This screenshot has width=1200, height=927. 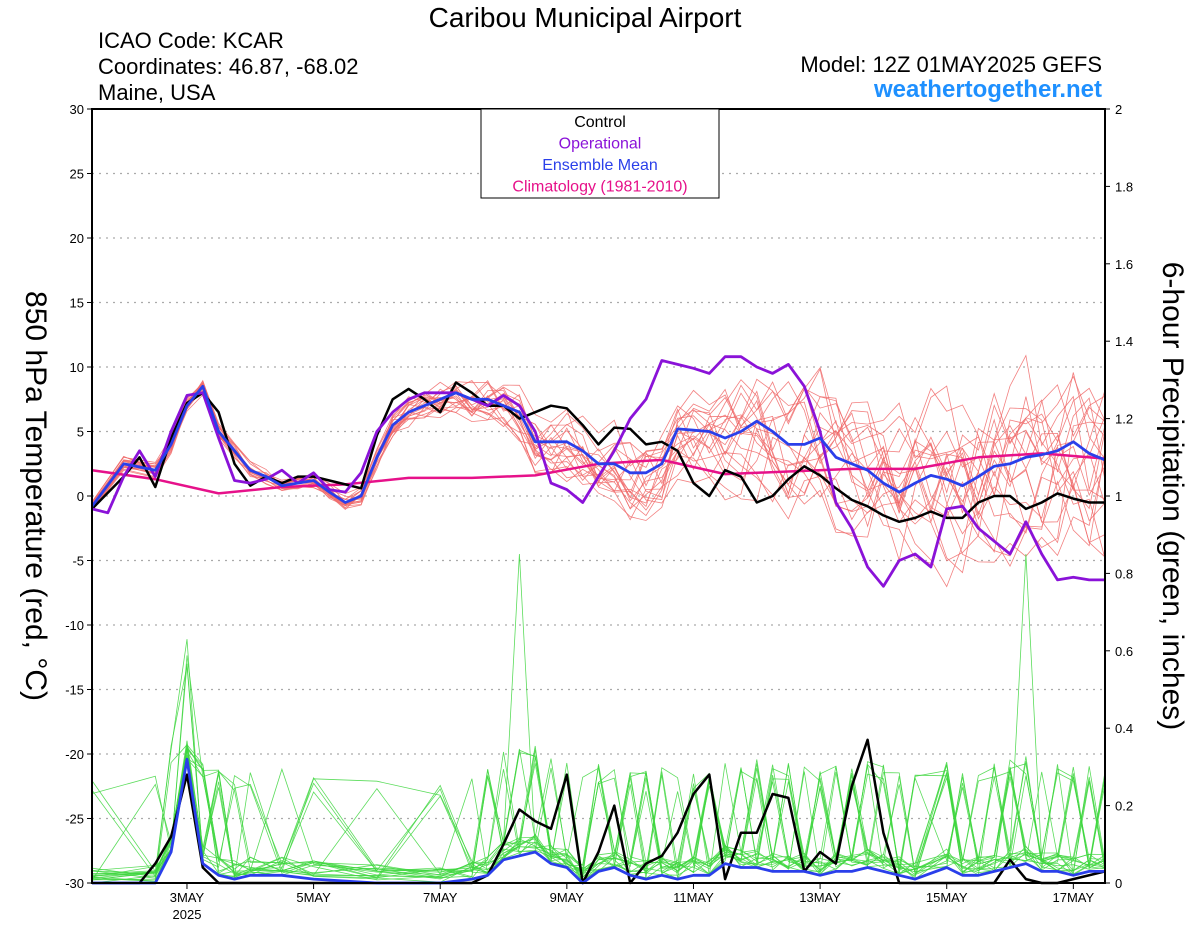 What do you see at coordinates (74, 883) in the screenshot?
I see `y-tick-label-left: -30` at bounding box center [74, 883].